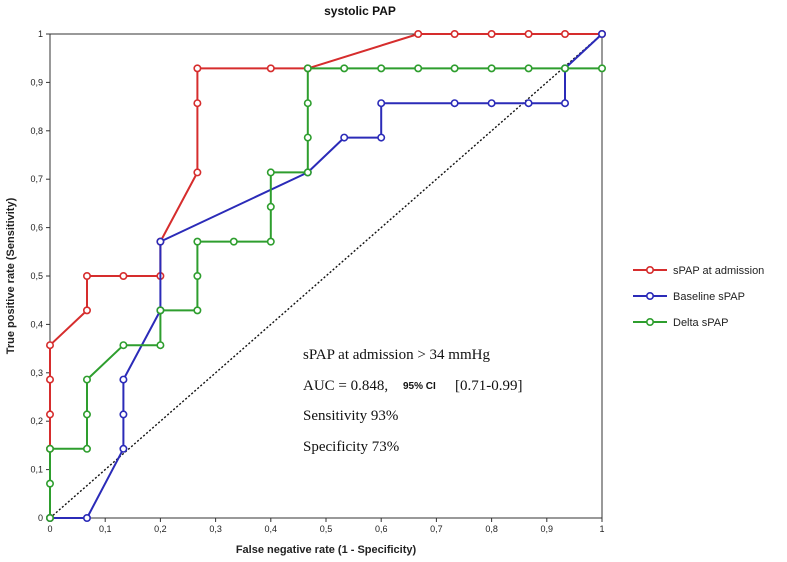  What do you see at coordinates (700, 323) in the screenshot?
I see `legend-label: Delta sPAP` at bounding box center [700, 323].